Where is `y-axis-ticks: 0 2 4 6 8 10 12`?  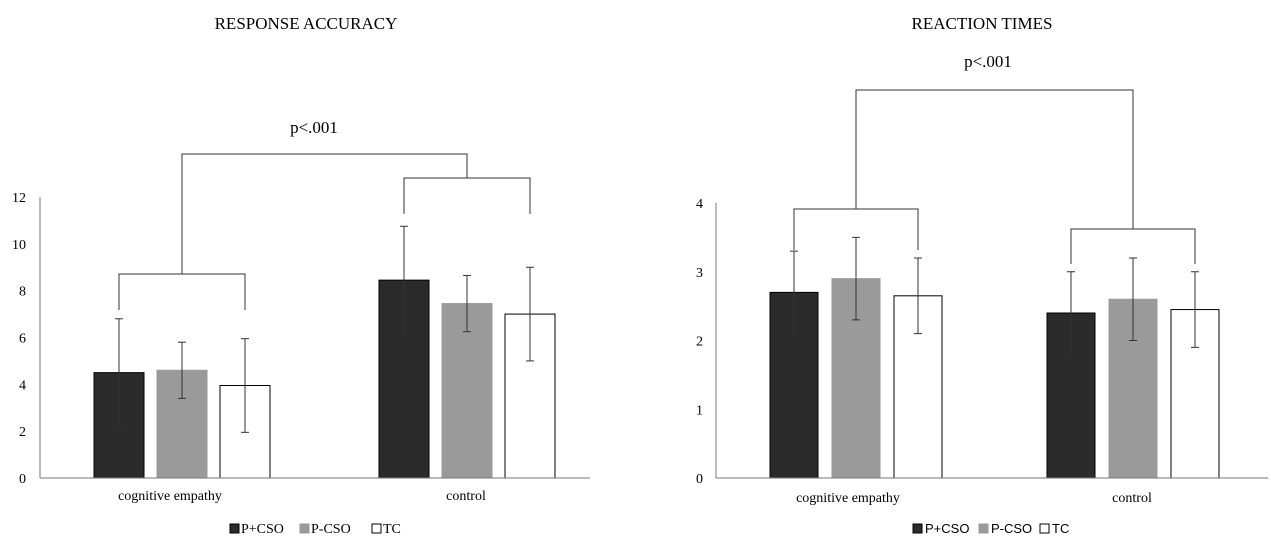 y-axis-ticks: 0 2 4 6 8 10 12 is located at coordinates (19, 339).